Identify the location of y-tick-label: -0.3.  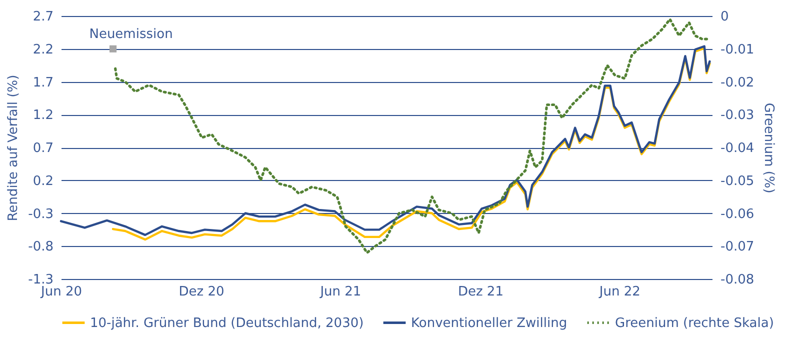
(41, 214).